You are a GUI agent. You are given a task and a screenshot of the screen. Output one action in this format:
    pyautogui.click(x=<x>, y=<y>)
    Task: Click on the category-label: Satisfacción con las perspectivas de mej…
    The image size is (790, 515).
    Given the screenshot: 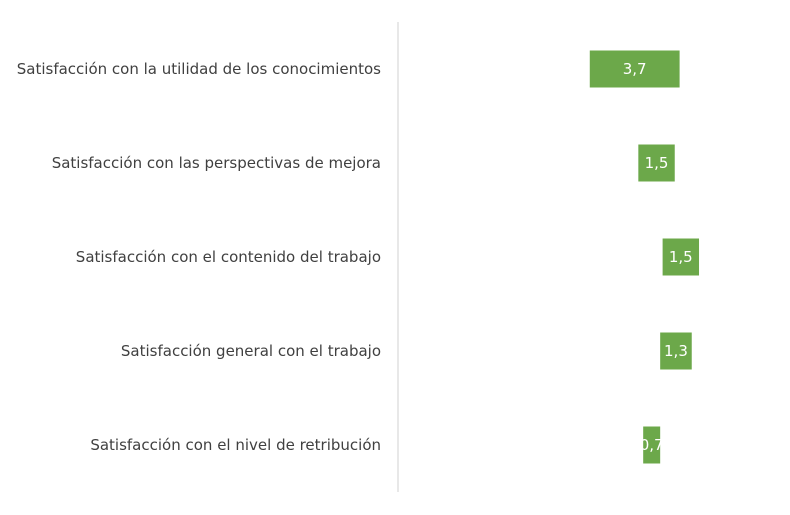 What is the action you would take?
    pyautogui.click(x=216, y=163)
    